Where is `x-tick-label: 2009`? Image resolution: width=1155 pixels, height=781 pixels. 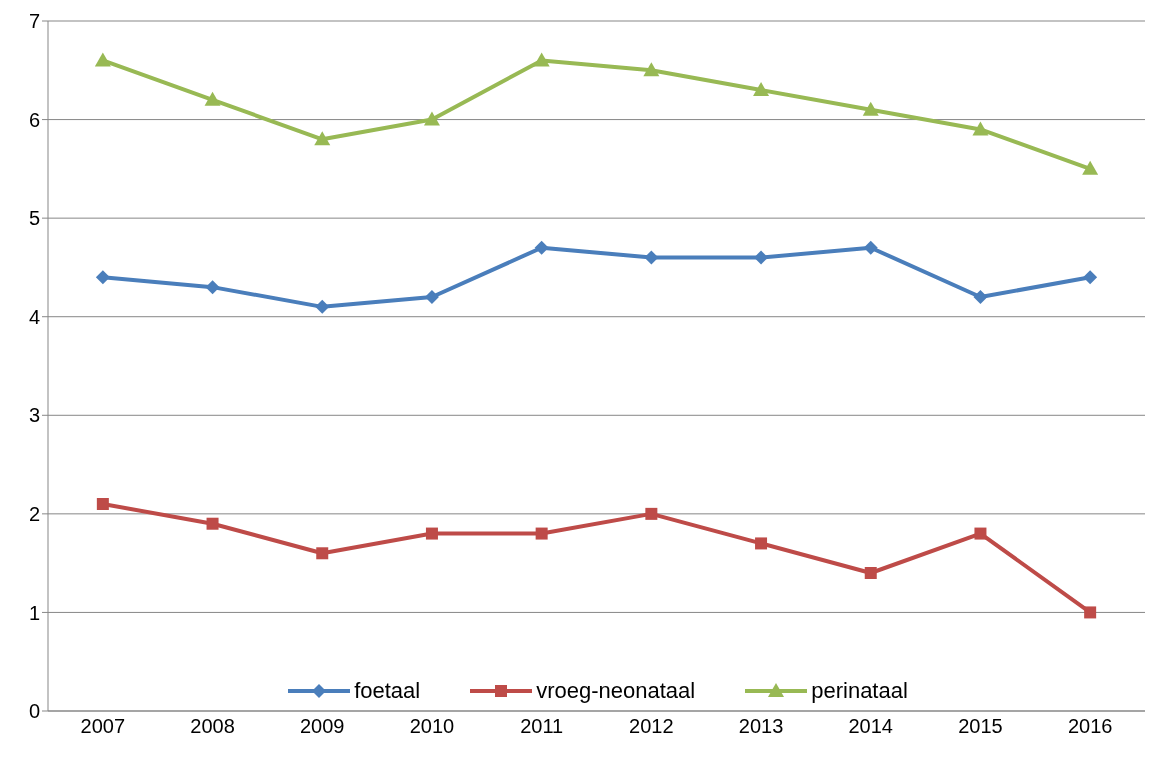
x-tick-label: 2009 is located at coordinates (322, 726).